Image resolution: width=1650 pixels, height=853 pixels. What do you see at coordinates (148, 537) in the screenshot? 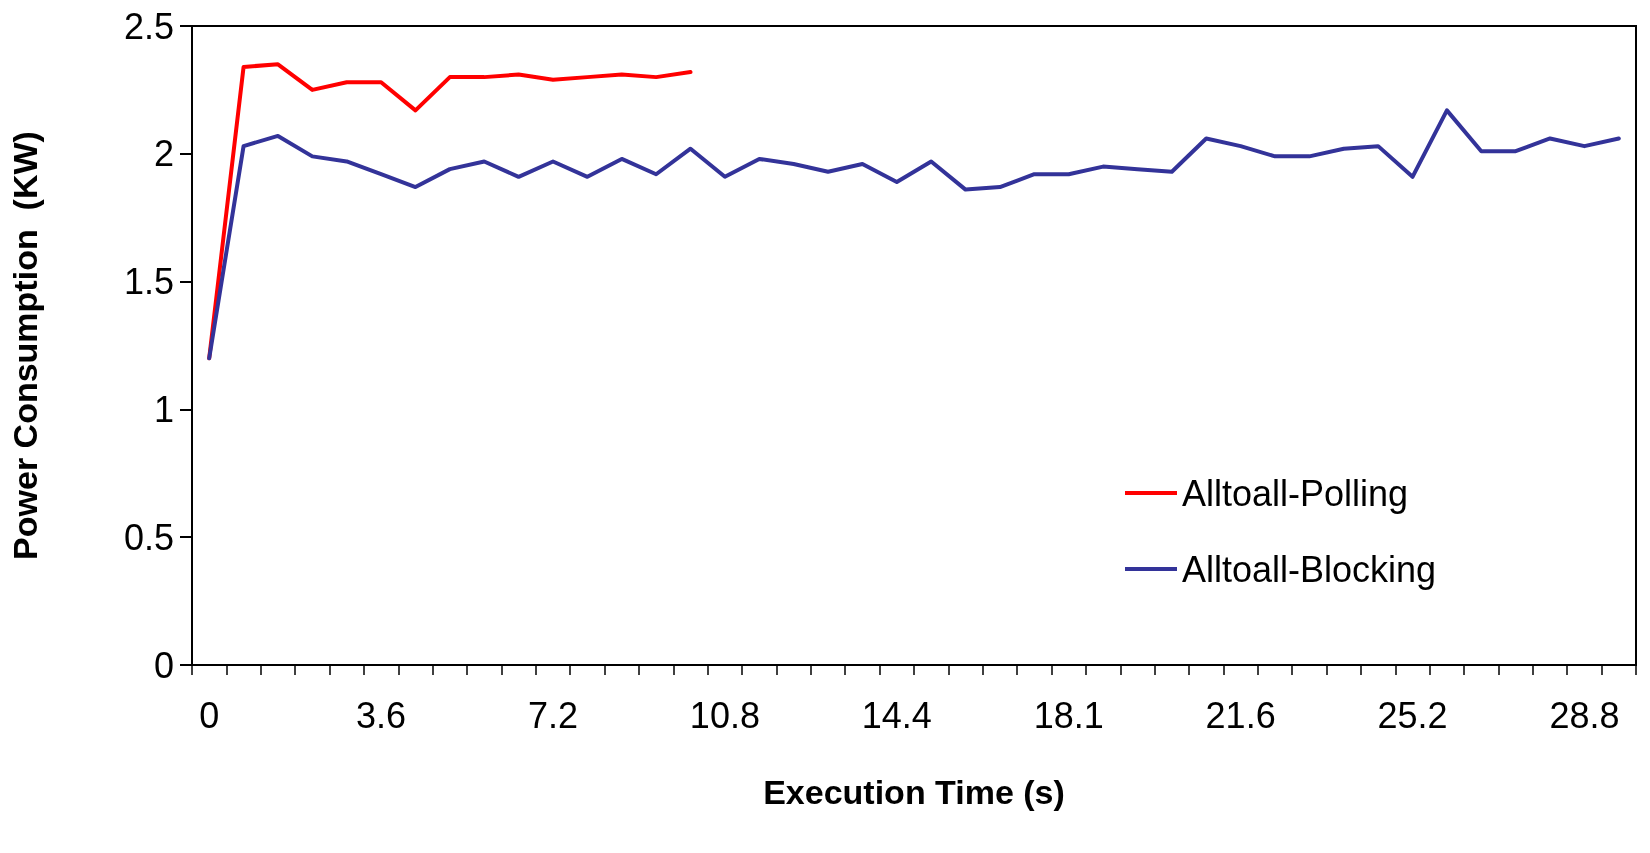
I see `y-tick-label: 0.5` at bounding box center [148, 537].